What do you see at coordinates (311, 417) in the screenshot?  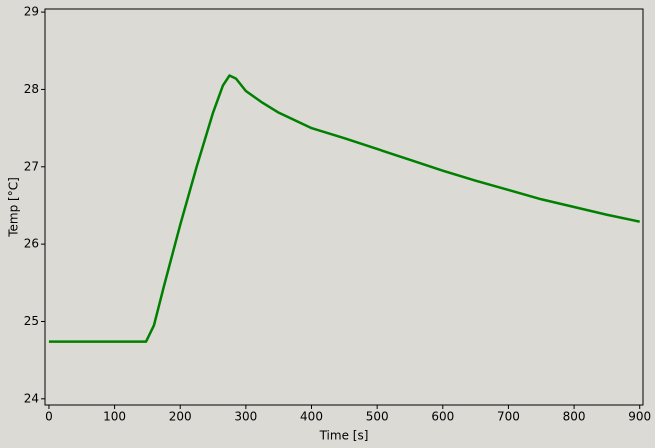 I see `x-tick-label: 400` at bounding box center [311, 417].